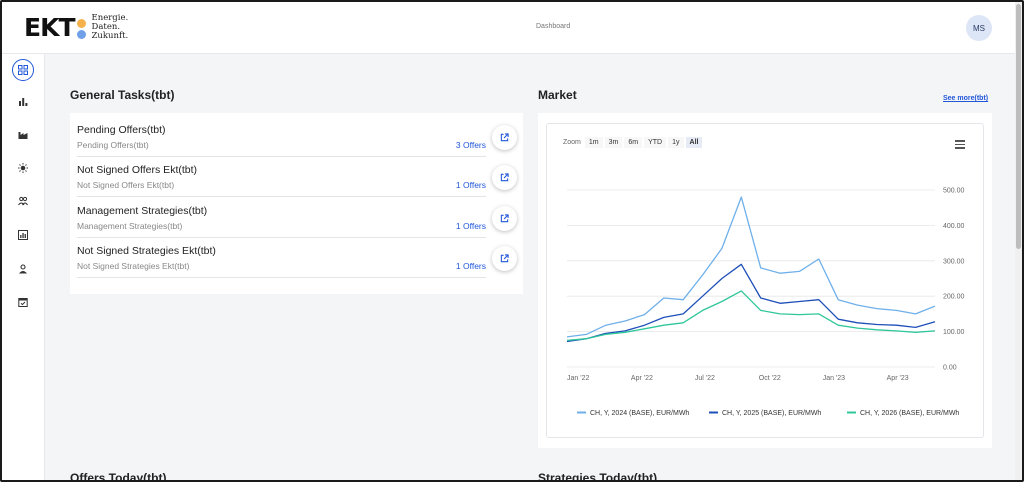 Image resolution: width=1024 pixels, height=482 pixels. I want to click on user-icon, so click(23, 269).